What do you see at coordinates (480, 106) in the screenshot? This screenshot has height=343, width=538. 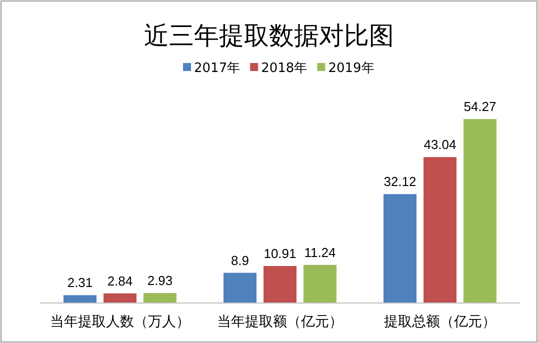 I see `data-label: 54.27` at bounding box center [480, 106].